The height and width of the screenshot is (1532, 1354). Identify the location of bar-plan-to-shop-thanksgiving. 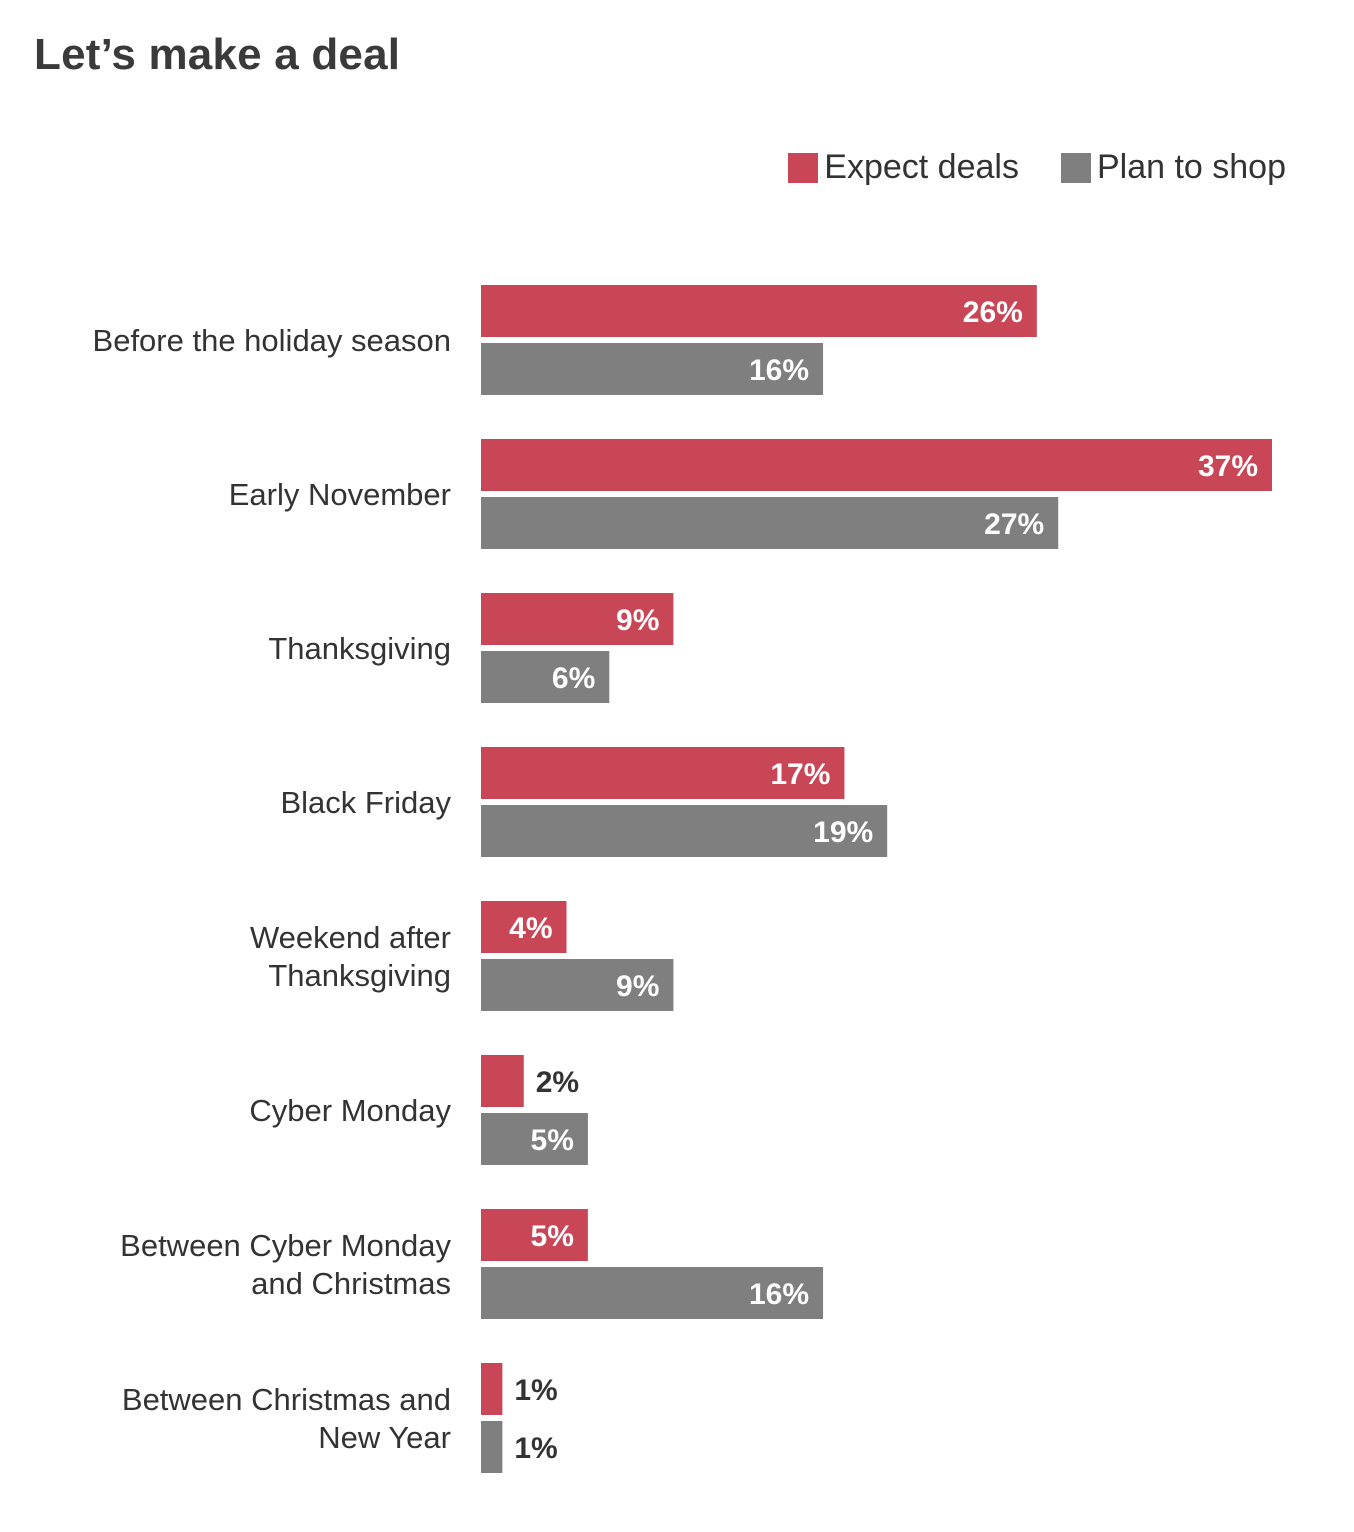
(545, 677).